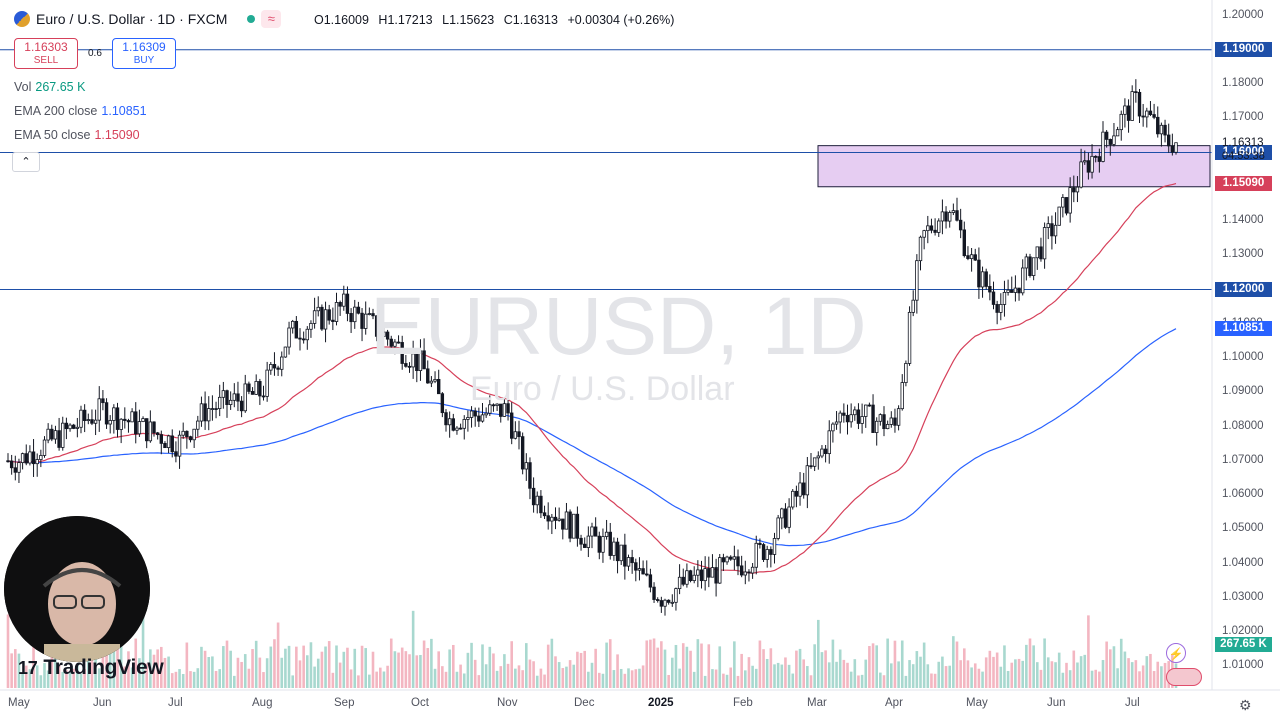 The height and width of the screenshot is (720, 1280). I want to click on tradingview-logo: 17 TradingView, so click(91, 667).